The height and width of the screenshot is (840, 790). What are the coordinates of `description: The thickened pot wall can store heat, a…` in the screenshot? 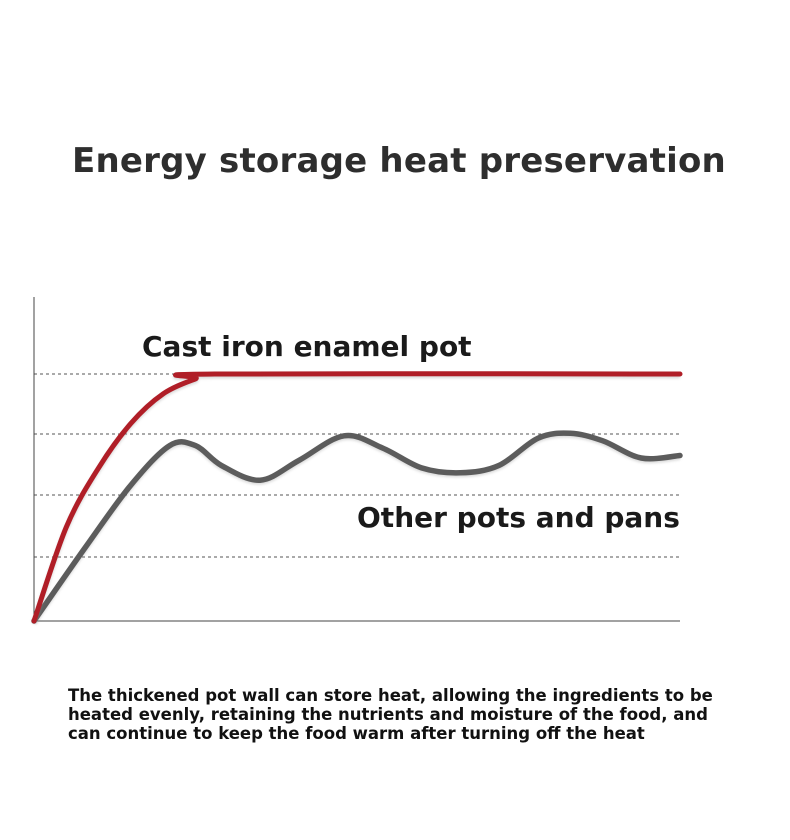 It's located at (418, 714).